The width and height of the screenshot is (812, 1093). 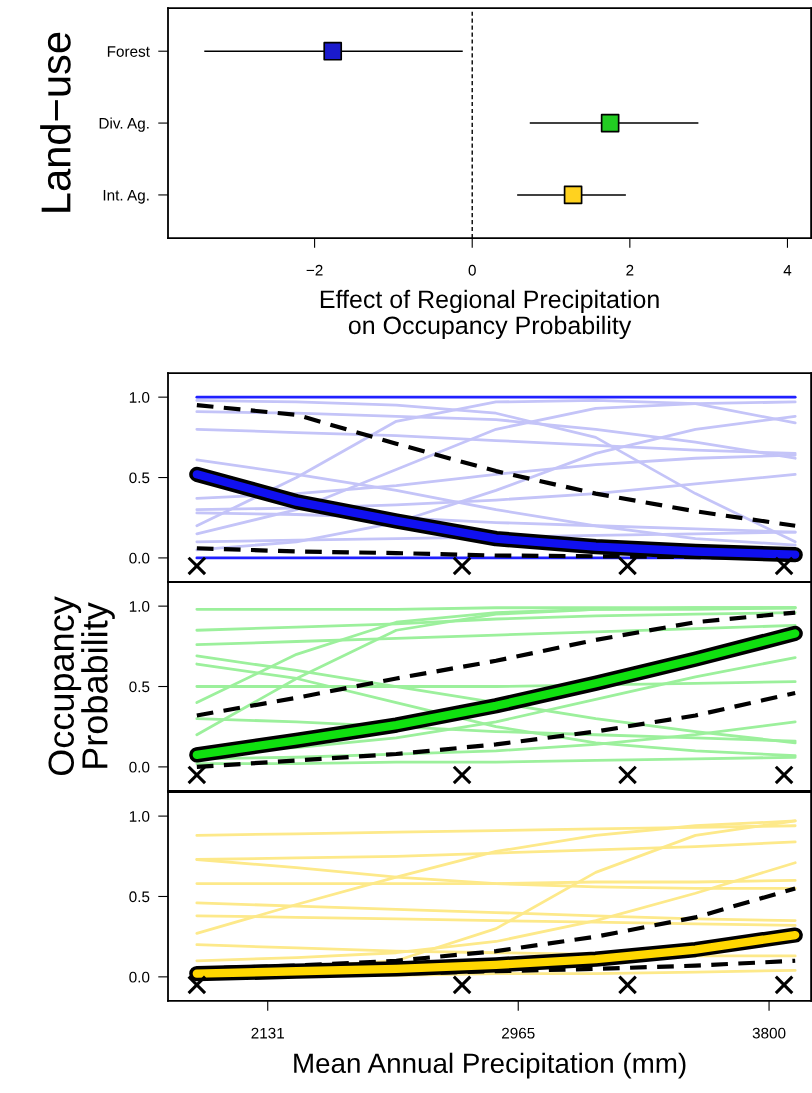 What do you see at coordinates (55, 122) in the screenshot?
I see `y-axis-title: Land−use` at bounding box center [55, 122].